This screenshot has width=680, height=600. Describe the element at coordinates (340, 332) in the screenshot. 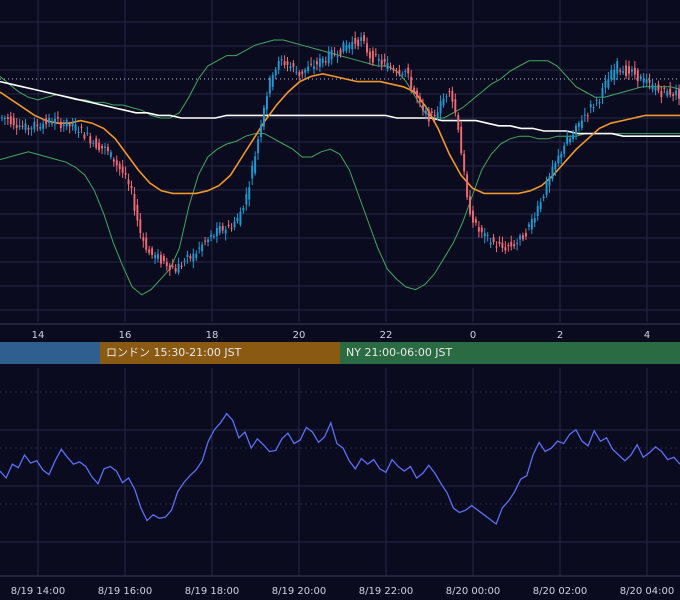

I see `price-chart-x-axis: 14 16 18 20 22 0 2 4` at that location.